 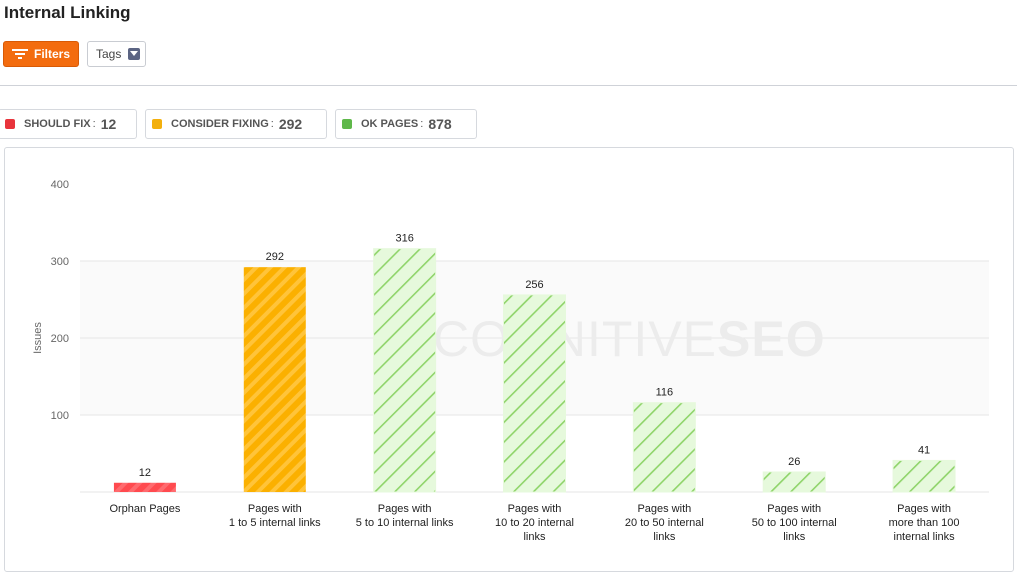 I want to click on filter-icon, so click(x=19, y=54).